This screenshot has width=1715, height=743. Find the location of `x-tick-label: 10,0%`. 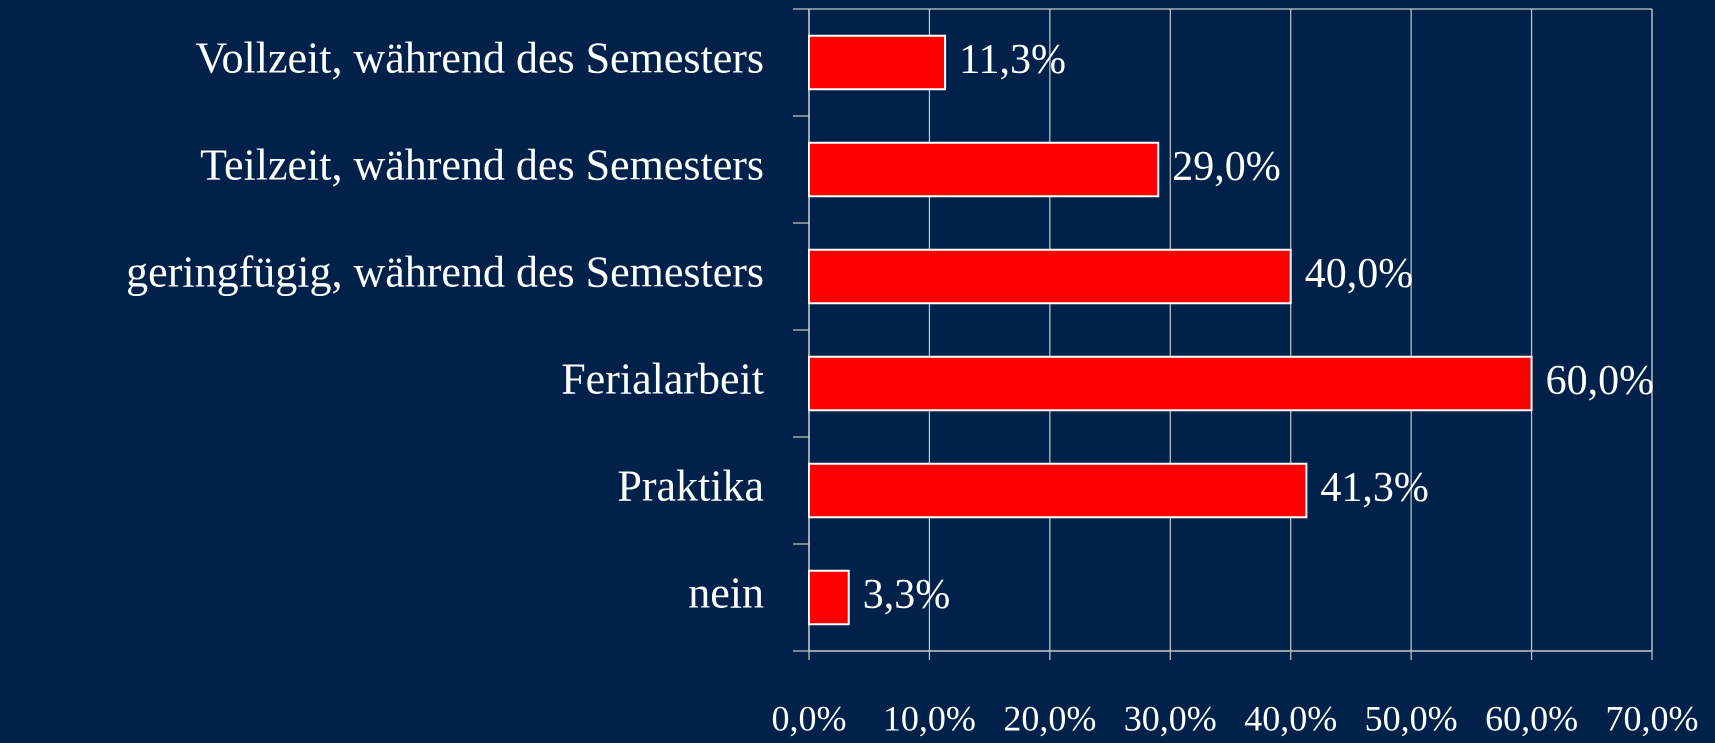

x-tick-label: 10,0% is located at coordinates (929, 718).